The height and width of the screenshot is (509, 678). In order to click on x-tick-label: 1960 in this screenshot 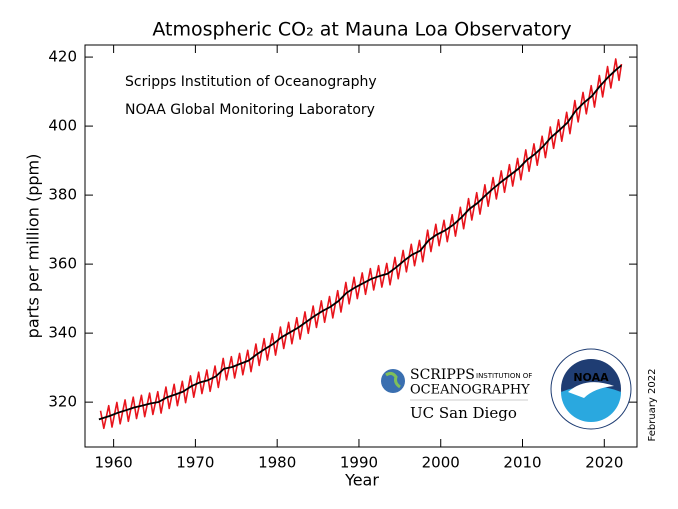, I will do `click(114, 463)`.